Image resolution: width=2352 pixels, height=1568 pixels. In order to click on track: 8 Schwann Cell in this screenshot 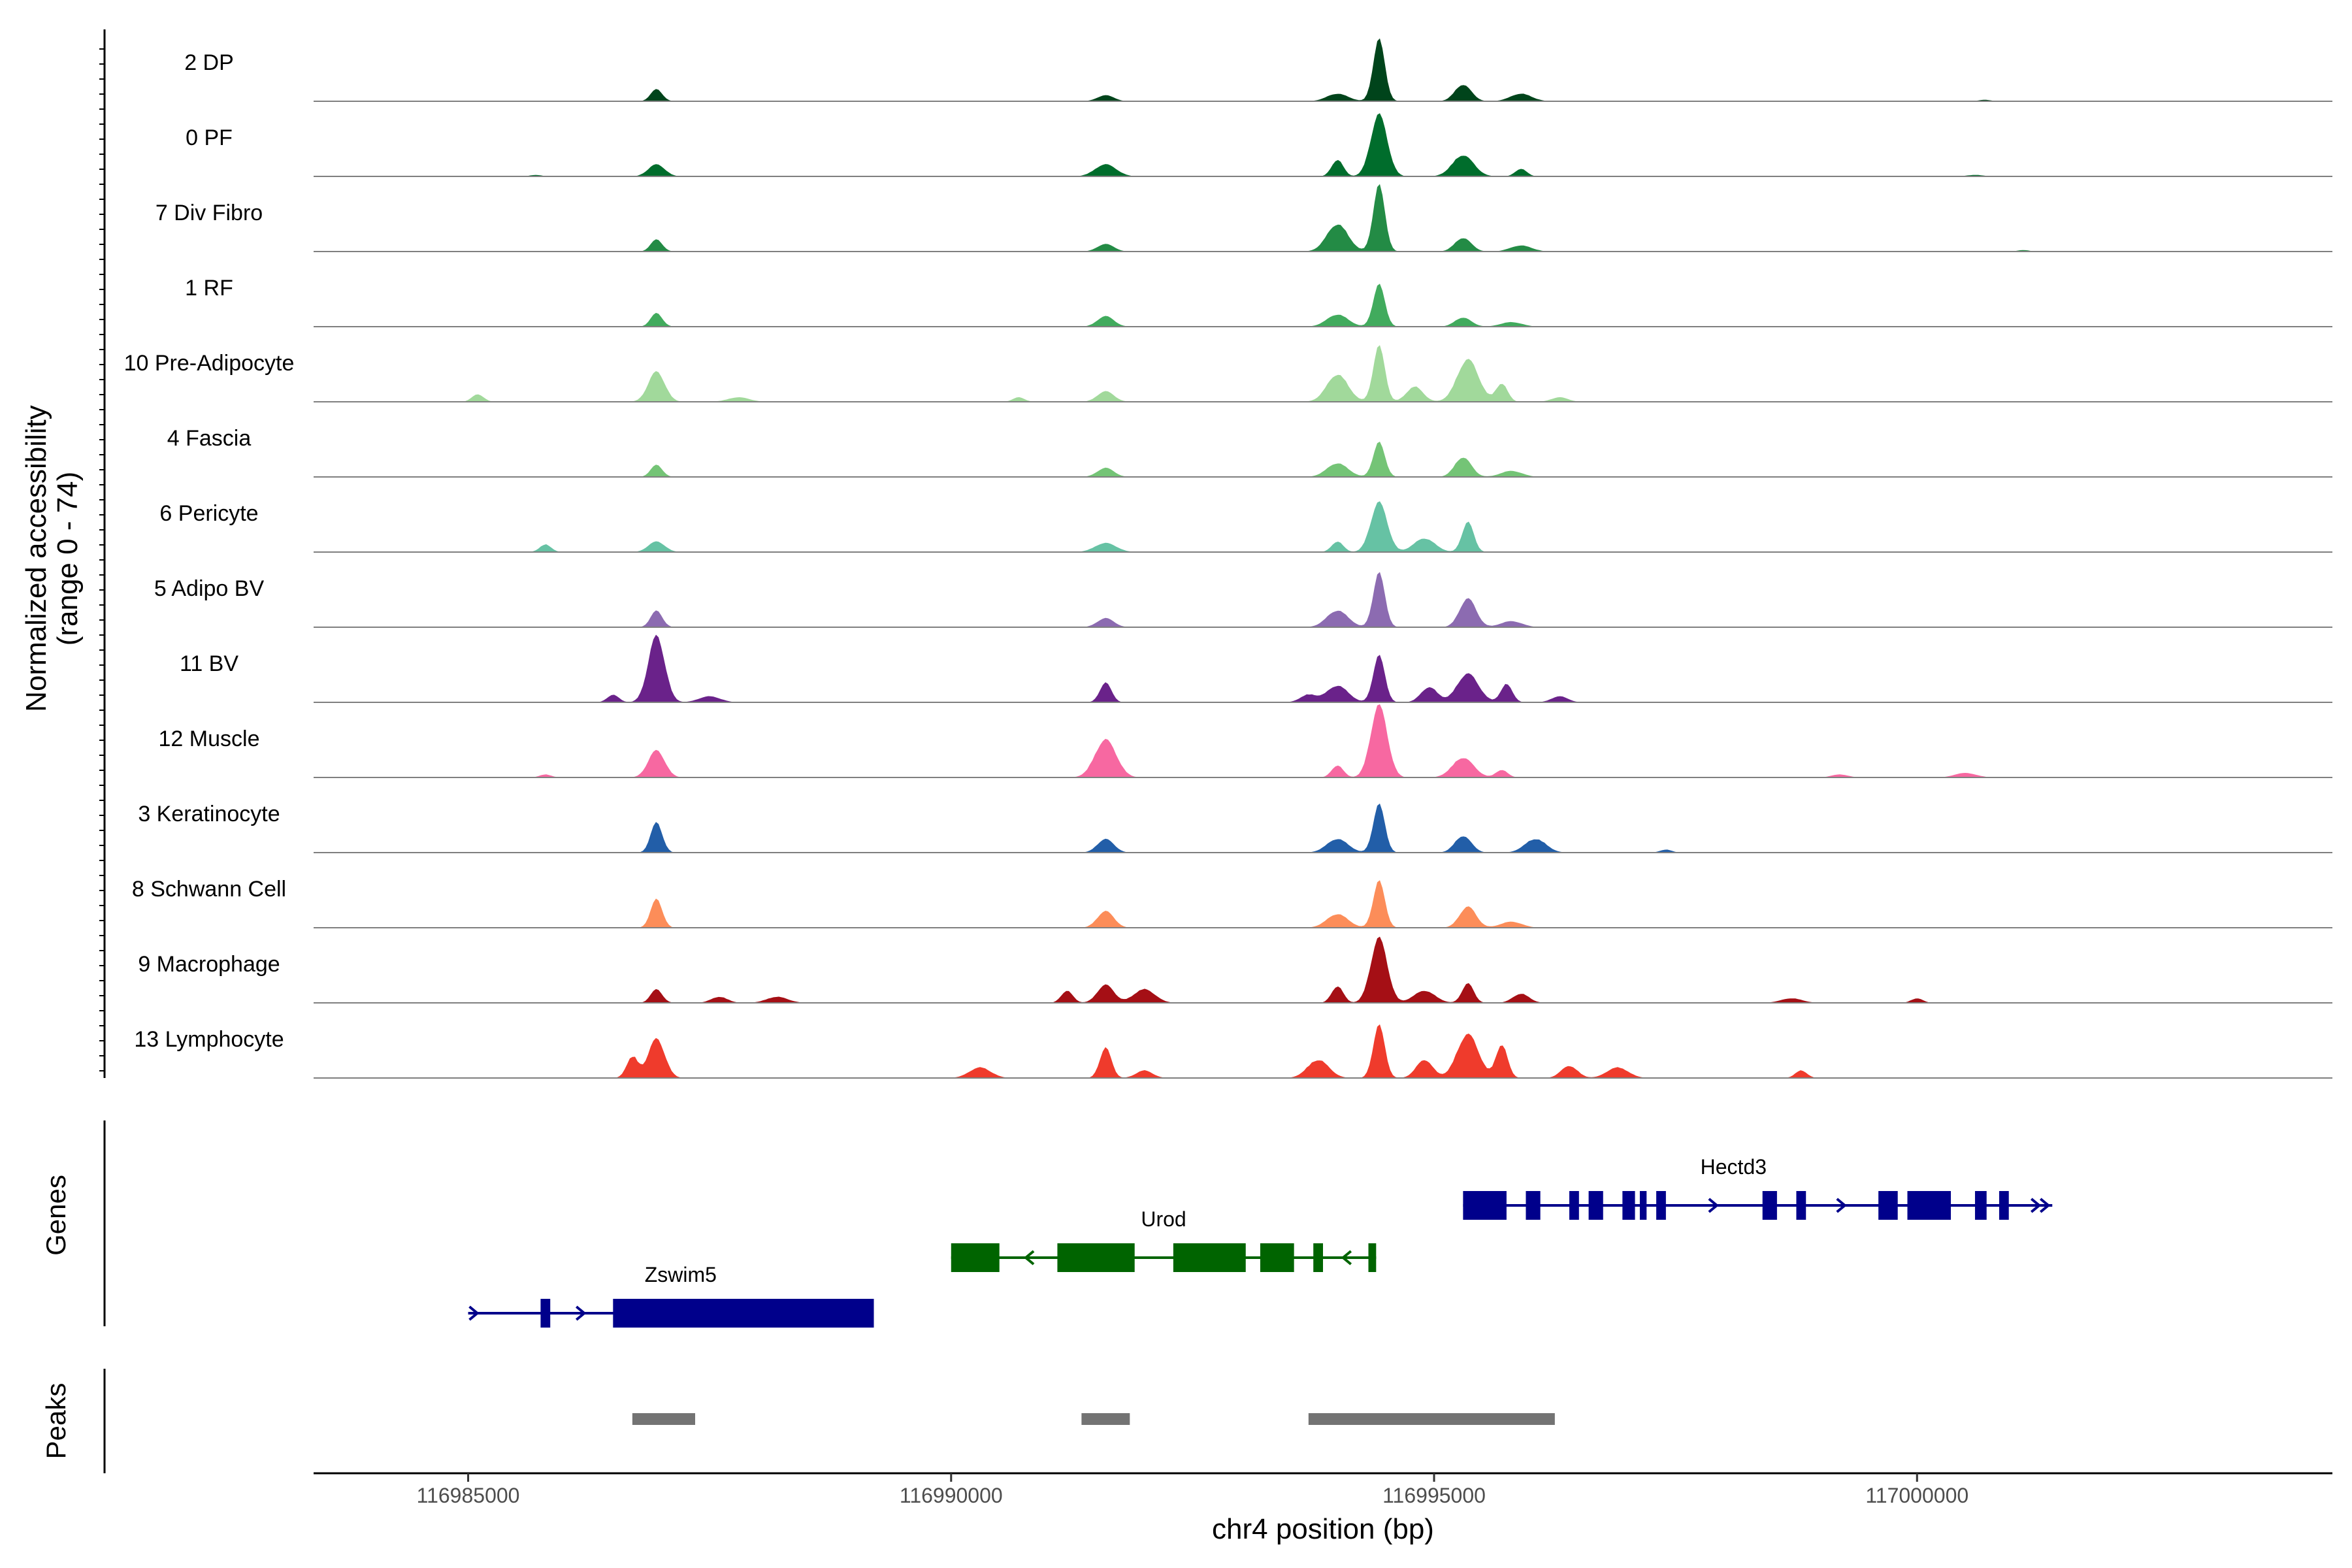, I will do `click(1232, 902)`.